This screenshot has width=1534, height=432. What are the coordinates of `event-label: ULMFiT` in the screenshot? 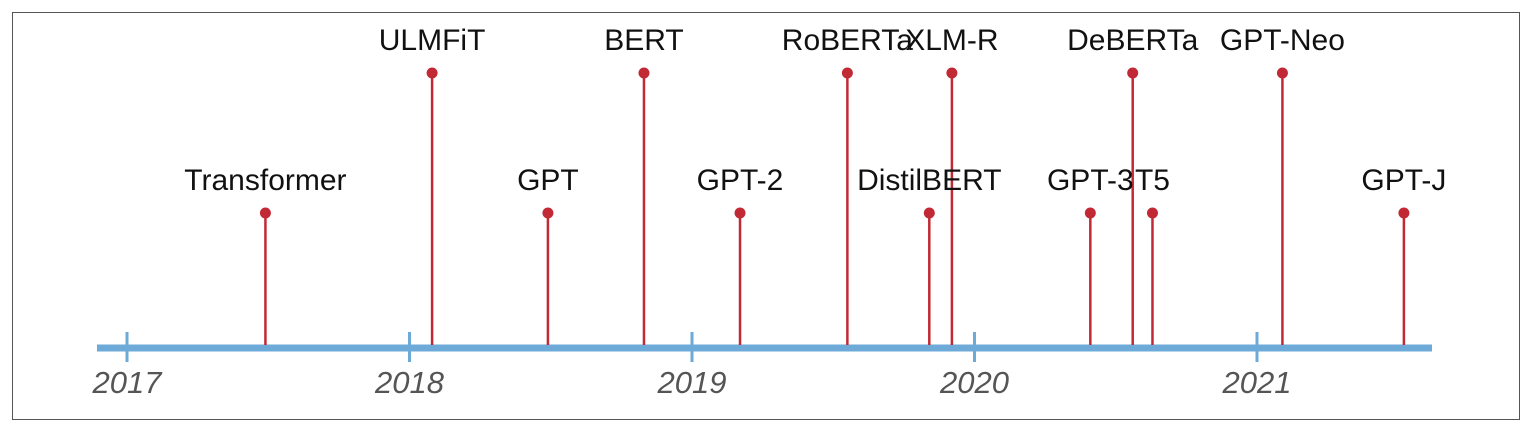 It's located at (432, 40).